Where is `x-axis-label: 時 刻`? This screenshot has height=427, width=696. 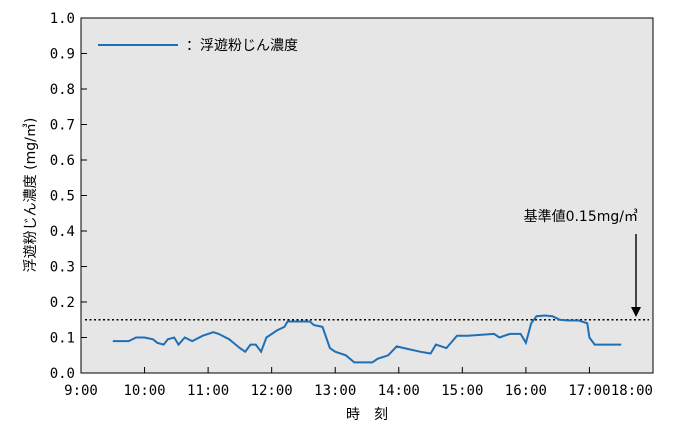 x-axis-label: 時 刻 is located at coordinates (367, 415).